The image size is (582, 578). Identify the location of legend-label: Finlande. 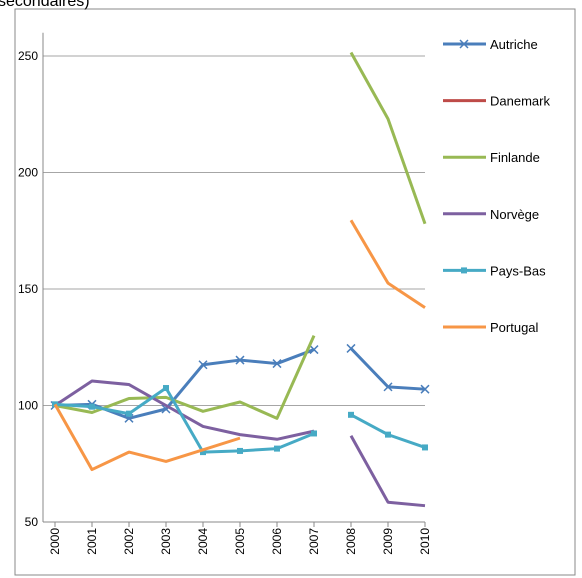
(515, 157).